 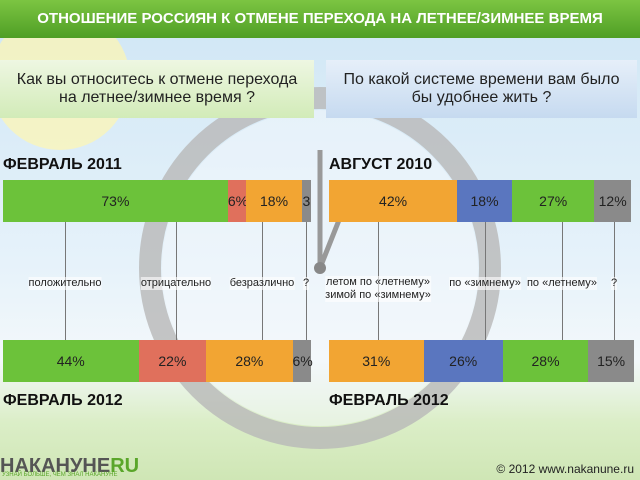 I want to click on brand-suffix: RU, so click(x=125, y=466).